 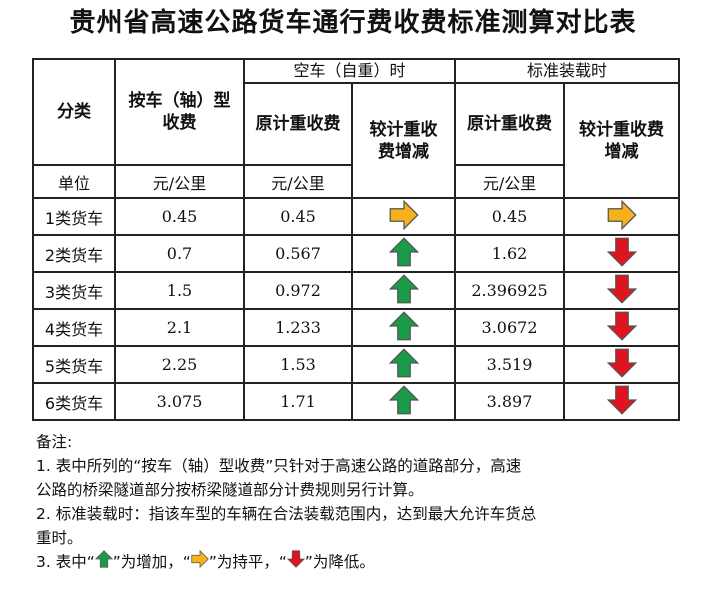 What do you see at coordinates (59, 538) in the screenshot?
I see `note-2b: 重时。` at bounding box center [59, 538].